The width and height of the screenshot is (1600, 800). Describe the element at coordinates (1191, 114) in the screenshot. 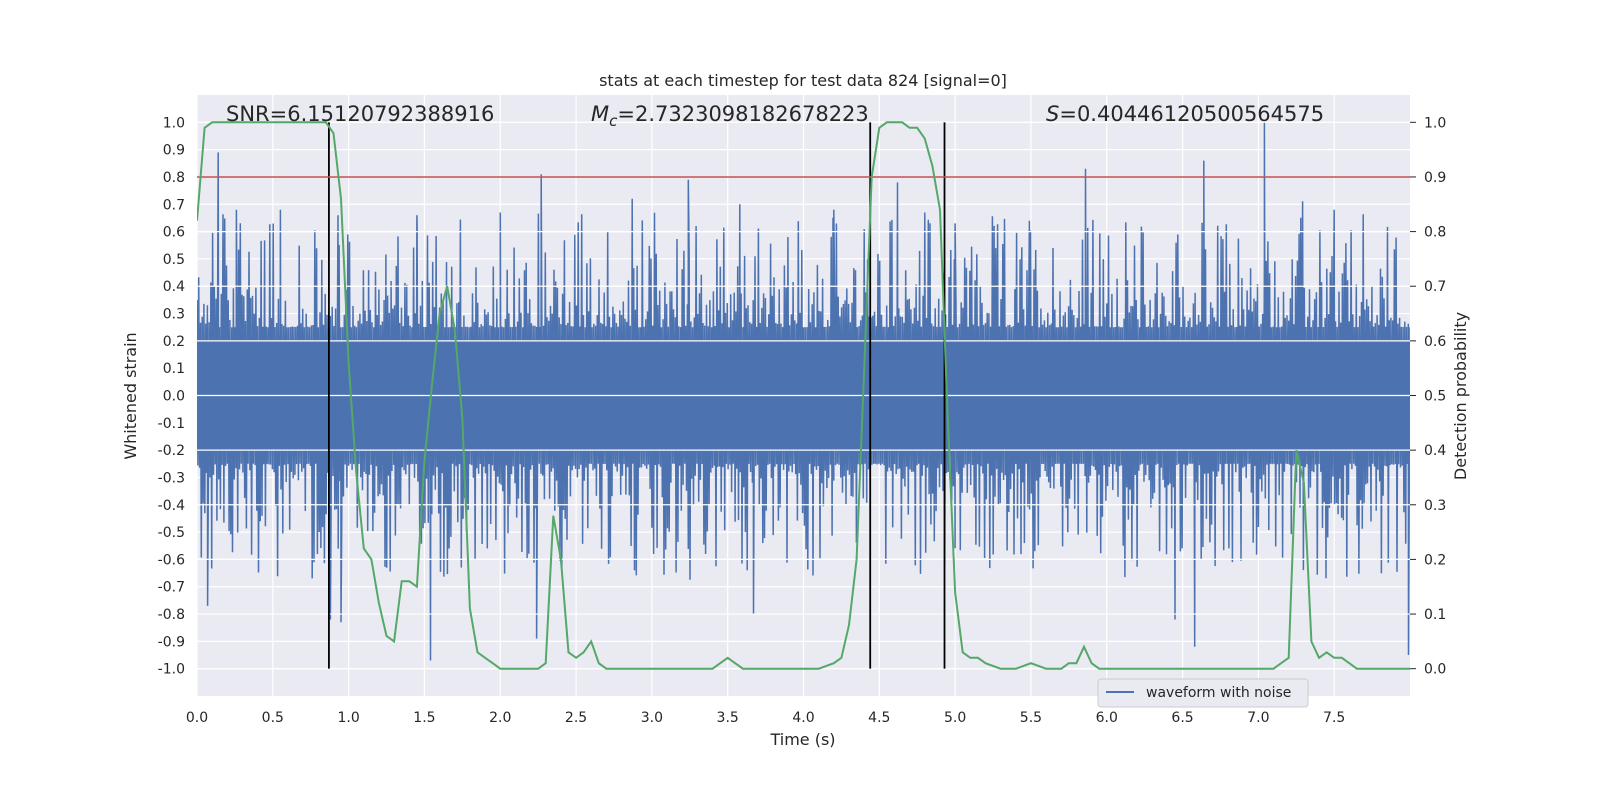

I see `s-value: =0.40446120500564575` at that location.